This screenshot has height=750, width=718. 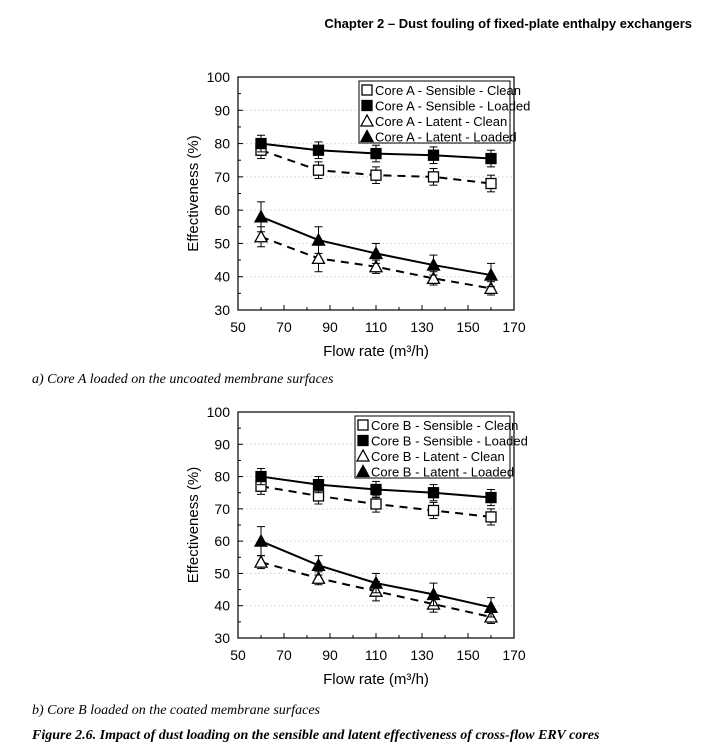 I want to click on legend-entry: Core B - Sensible - Clean, so click(x=444, y=425).